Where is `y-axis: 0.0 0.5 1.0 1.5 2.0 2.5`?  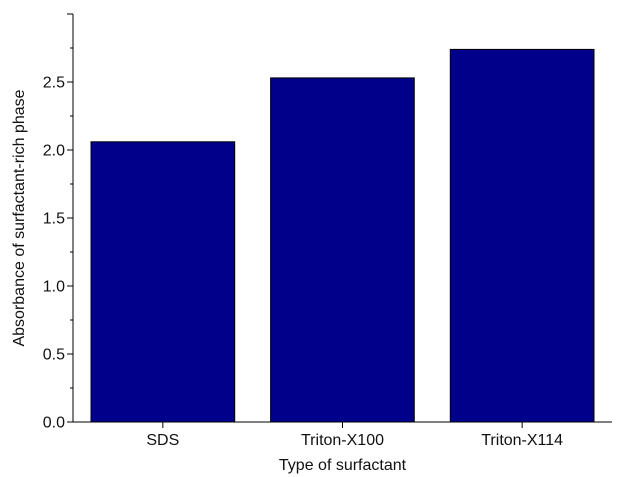
y-axis: 0.0 0.5 1.0 1.5 2.0 2.5 is located at coordinates (58, 222).